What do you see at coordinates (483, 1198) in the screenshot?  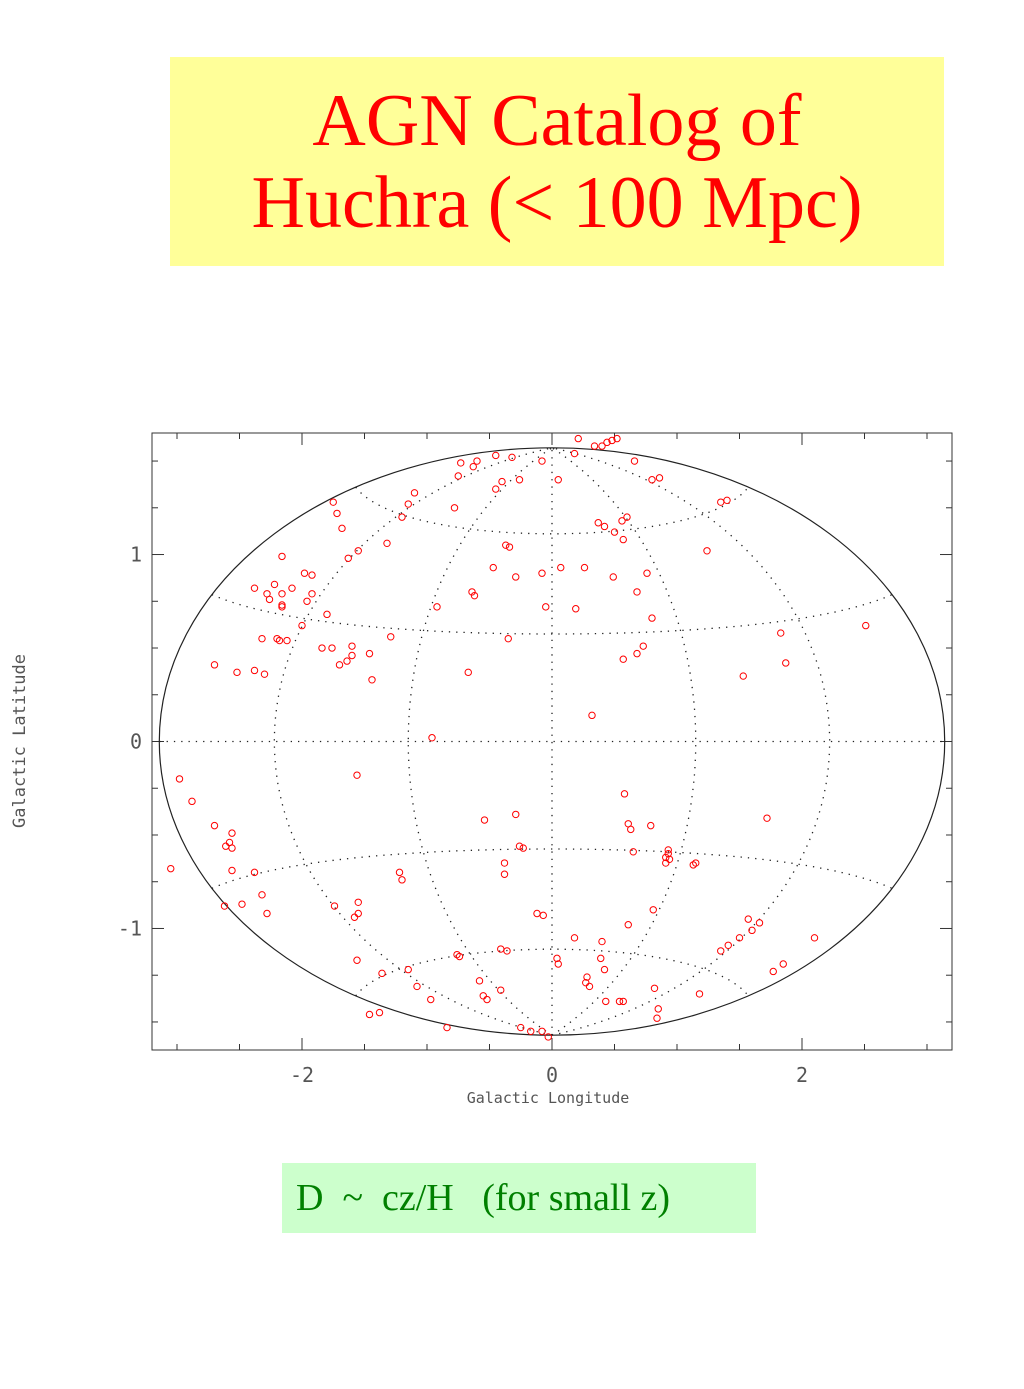 I see `distance-formula: D ~ cz/H (for small z)` at bounding box center [483, 1198].